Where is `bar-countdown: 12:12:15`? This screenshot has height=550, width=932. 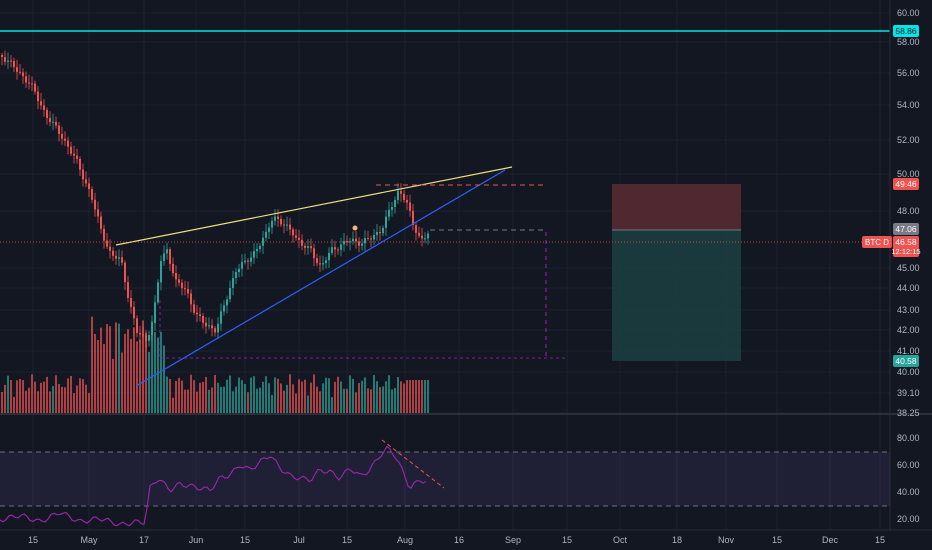
bar-countdown: 12:12:15 is located at coordinates (905, 251).